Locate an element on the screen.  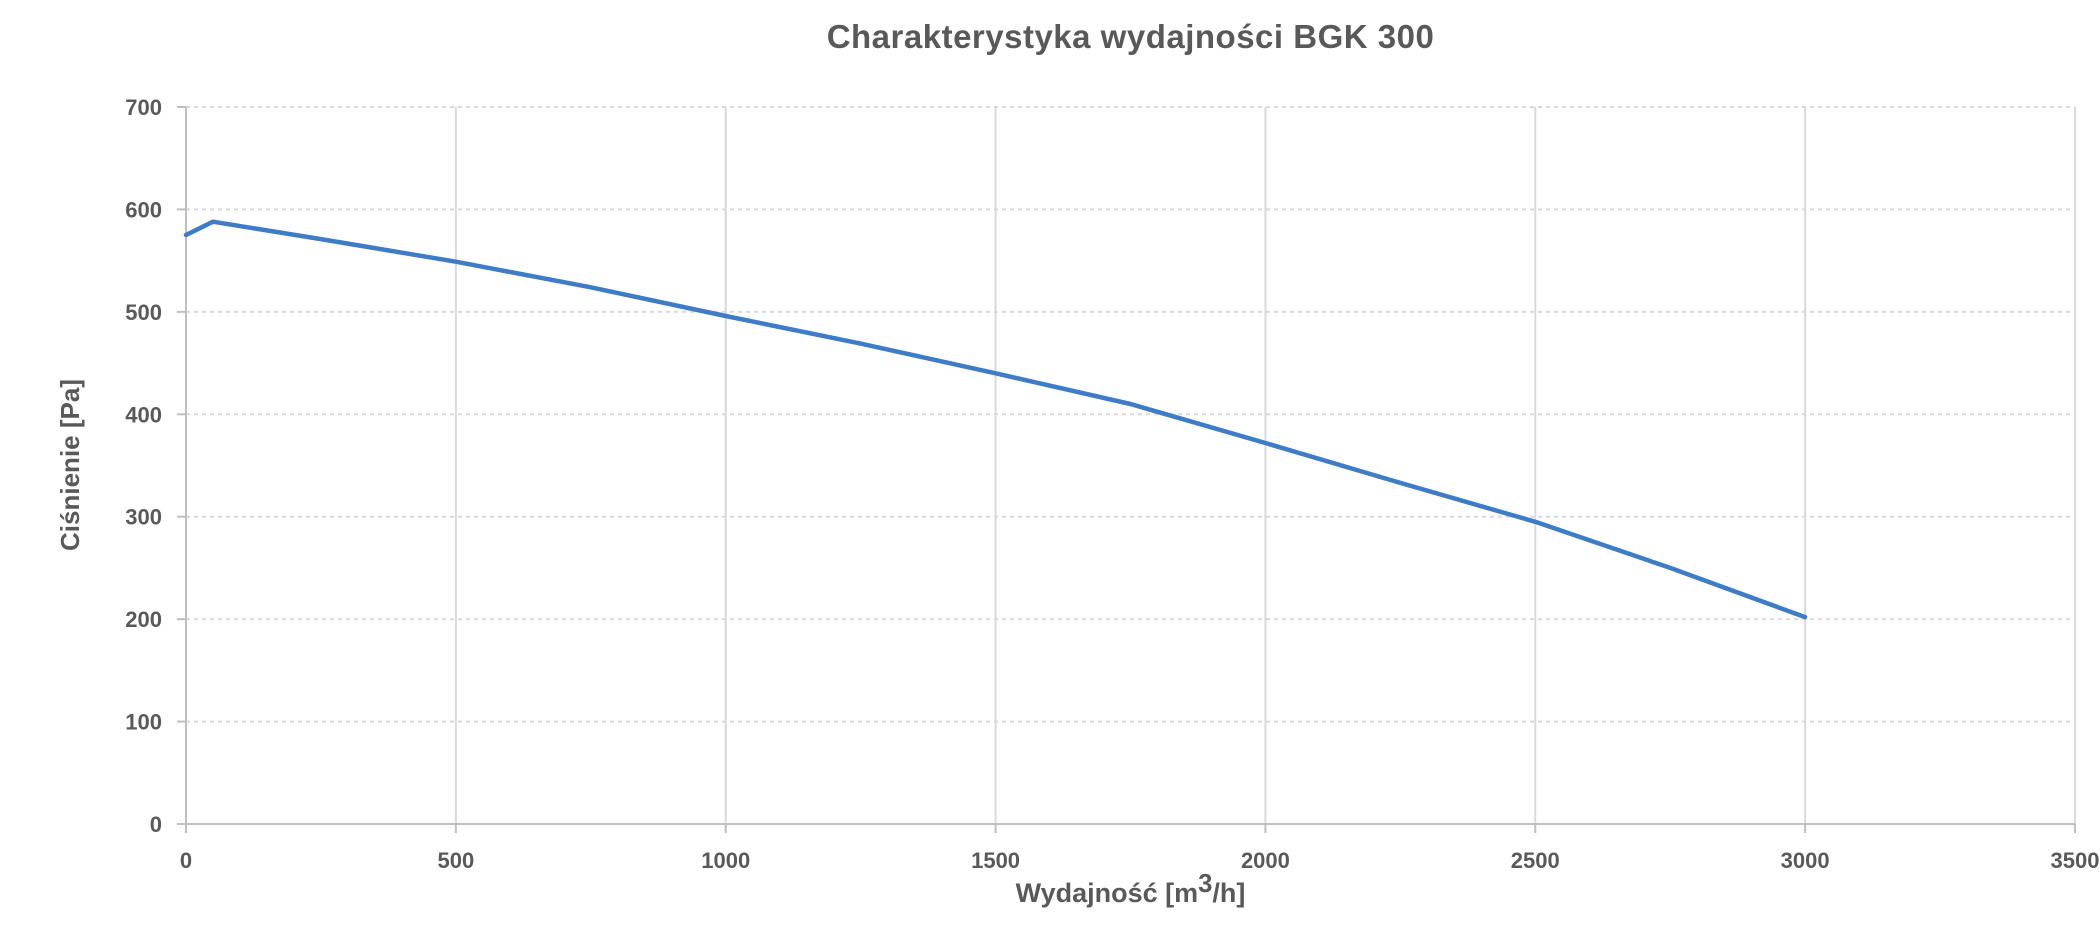
y-tick-label: 0 is located at coordinates (156, 824).